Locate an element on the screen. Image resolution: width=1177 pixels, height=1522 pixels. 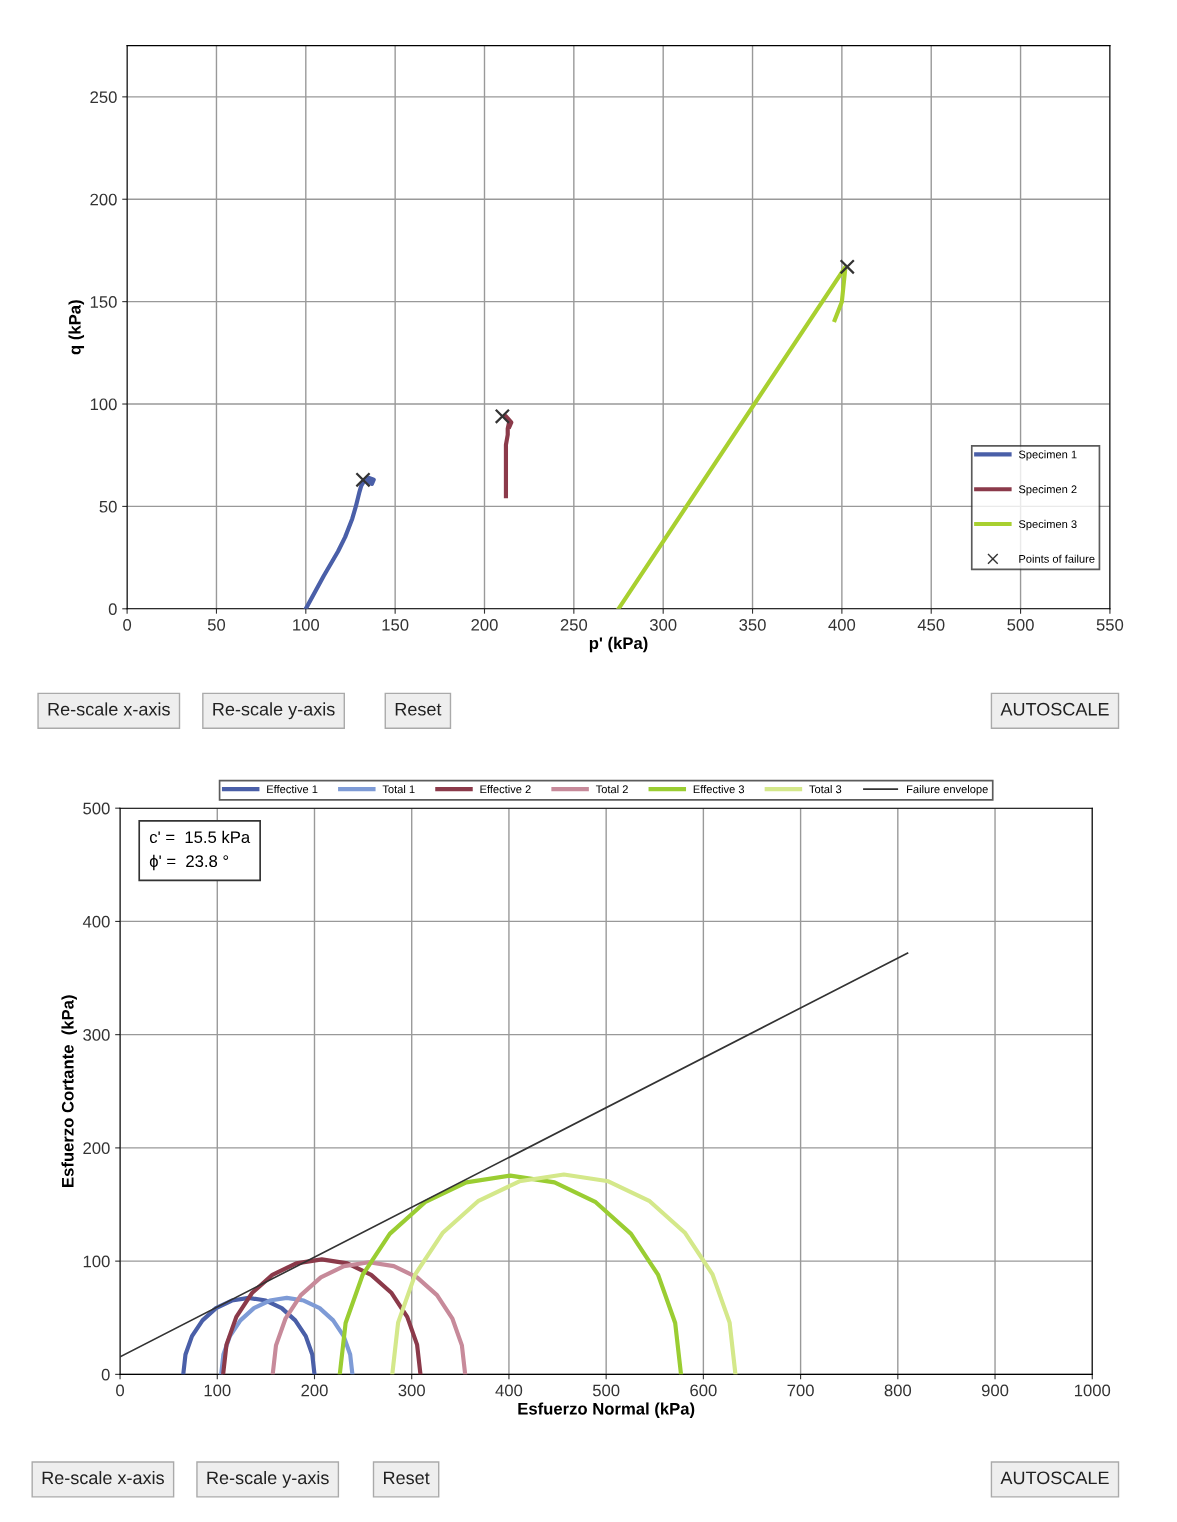
x-tick-label: 800 is located at coordinates (898, 1390).